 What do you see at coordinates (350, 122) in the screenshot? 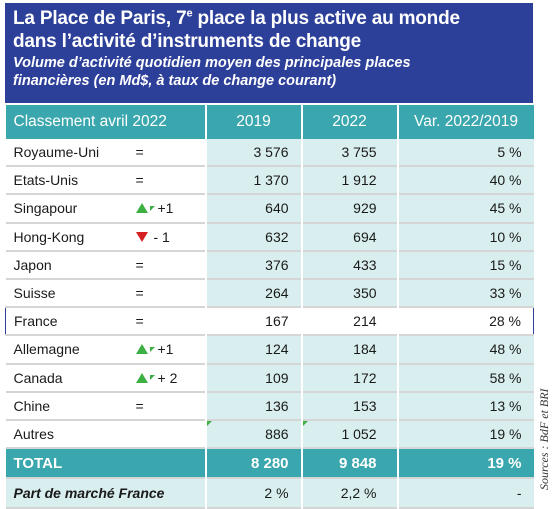
I see `header-2022: 2022` at bounding box center [350, 122].